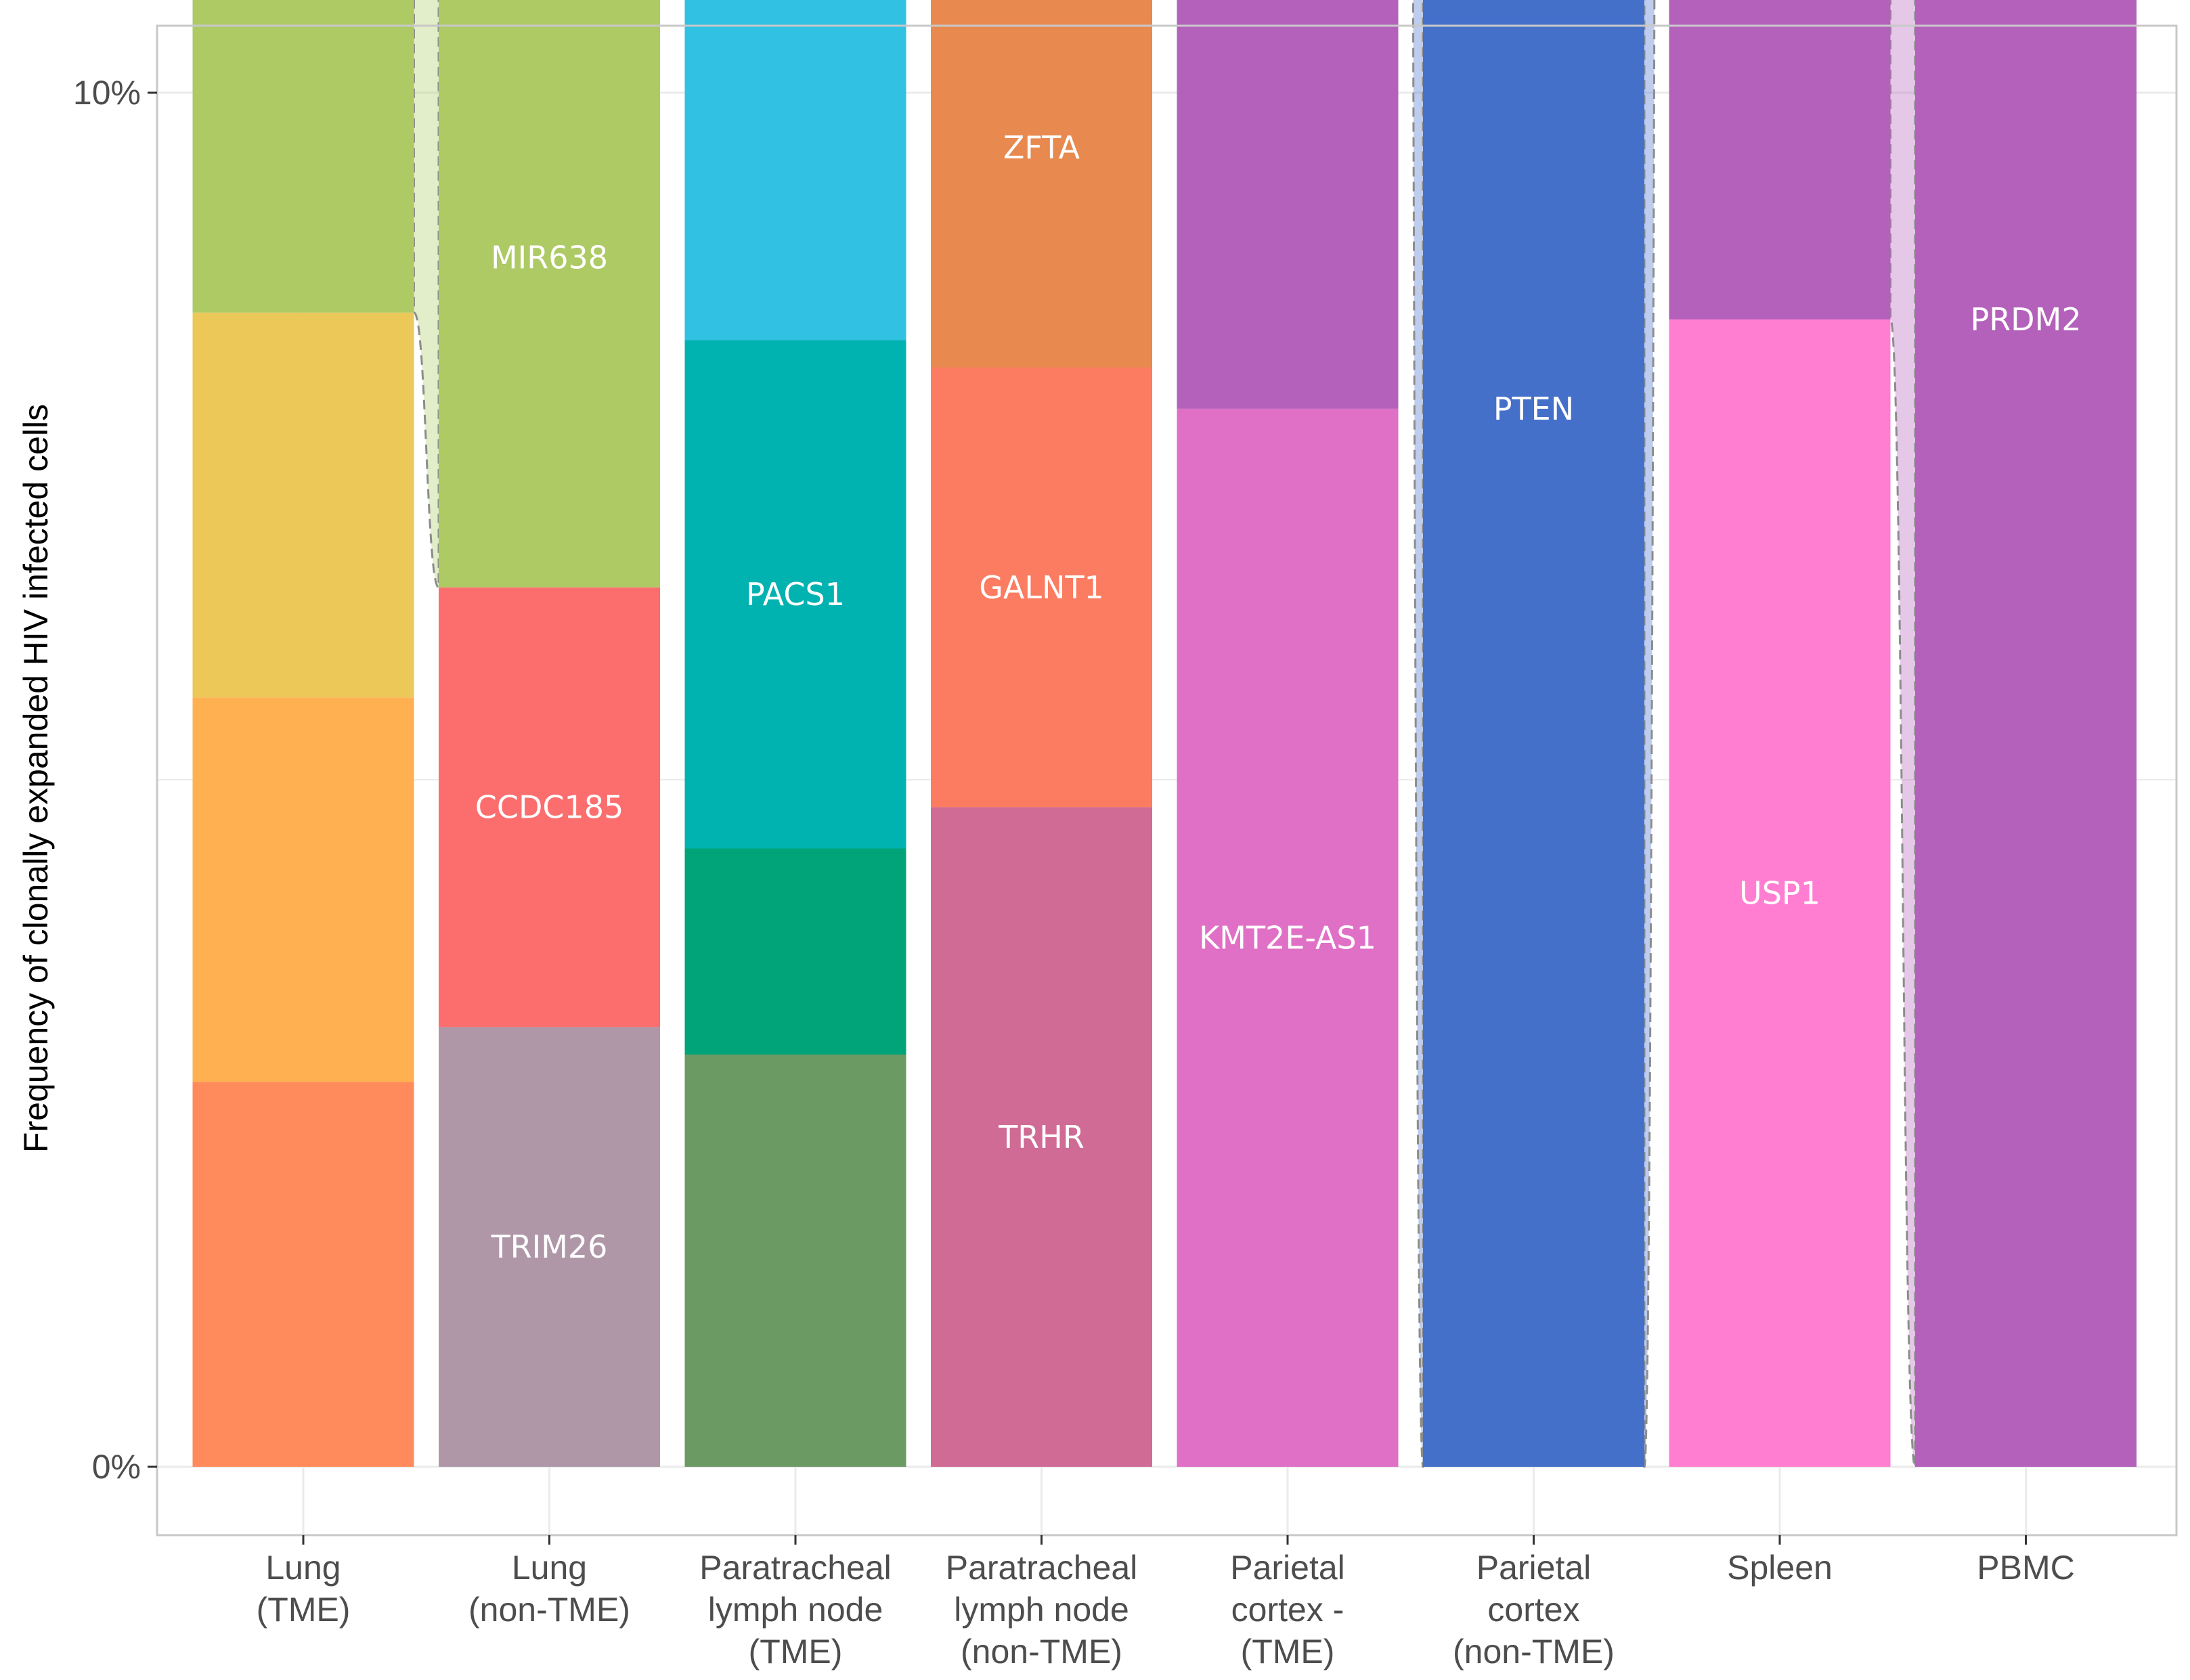 The width and height of the screenshot is (2190, 1680). I want to click on segment-label: GALNT1, so click(1041, 587).